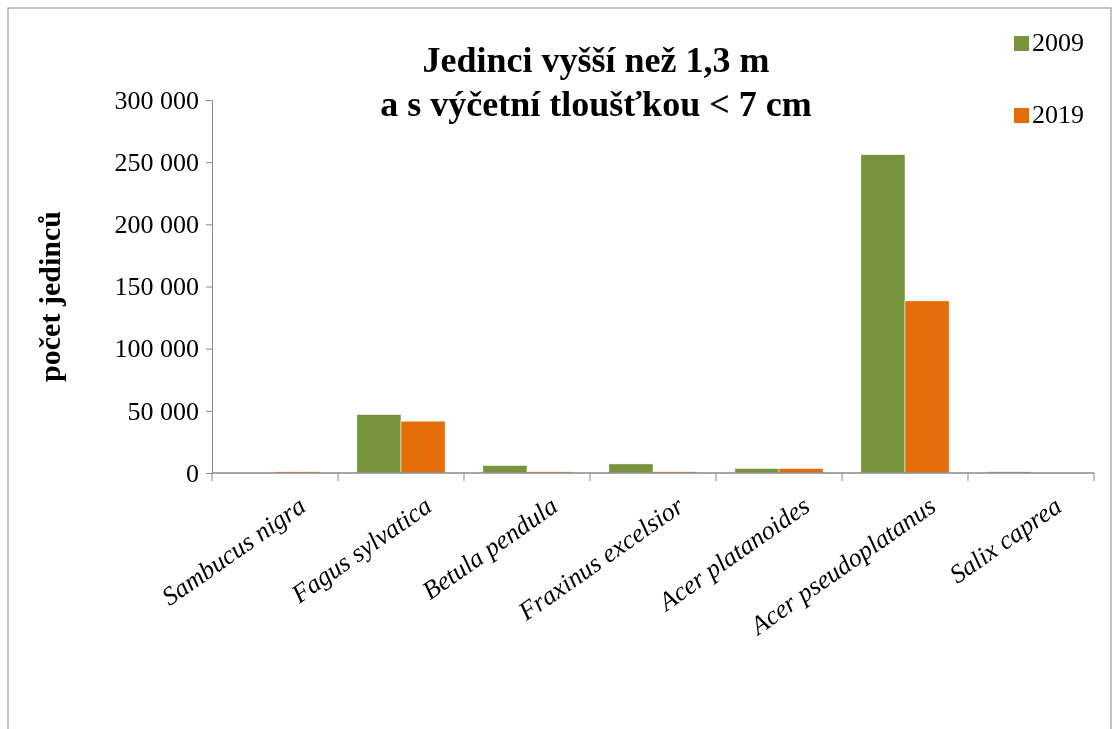 This screenshot has height=729, width=1119. Describe the element at coordinates (163, 411) in the screenshot. I see `y-tick-label: 50 000` at that location.